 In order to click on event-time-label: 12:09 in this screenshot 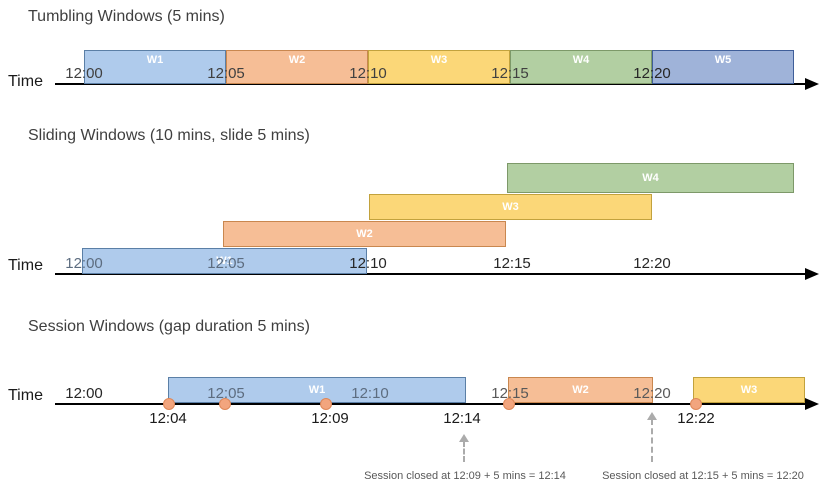, I will do `click(330, 418)`.